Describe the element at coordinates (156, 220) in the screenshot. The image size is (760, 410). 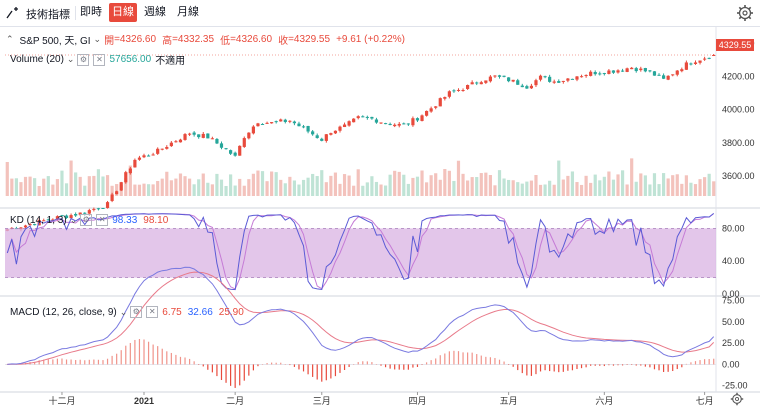
I see `kd-d-value: 98.10` at that location.